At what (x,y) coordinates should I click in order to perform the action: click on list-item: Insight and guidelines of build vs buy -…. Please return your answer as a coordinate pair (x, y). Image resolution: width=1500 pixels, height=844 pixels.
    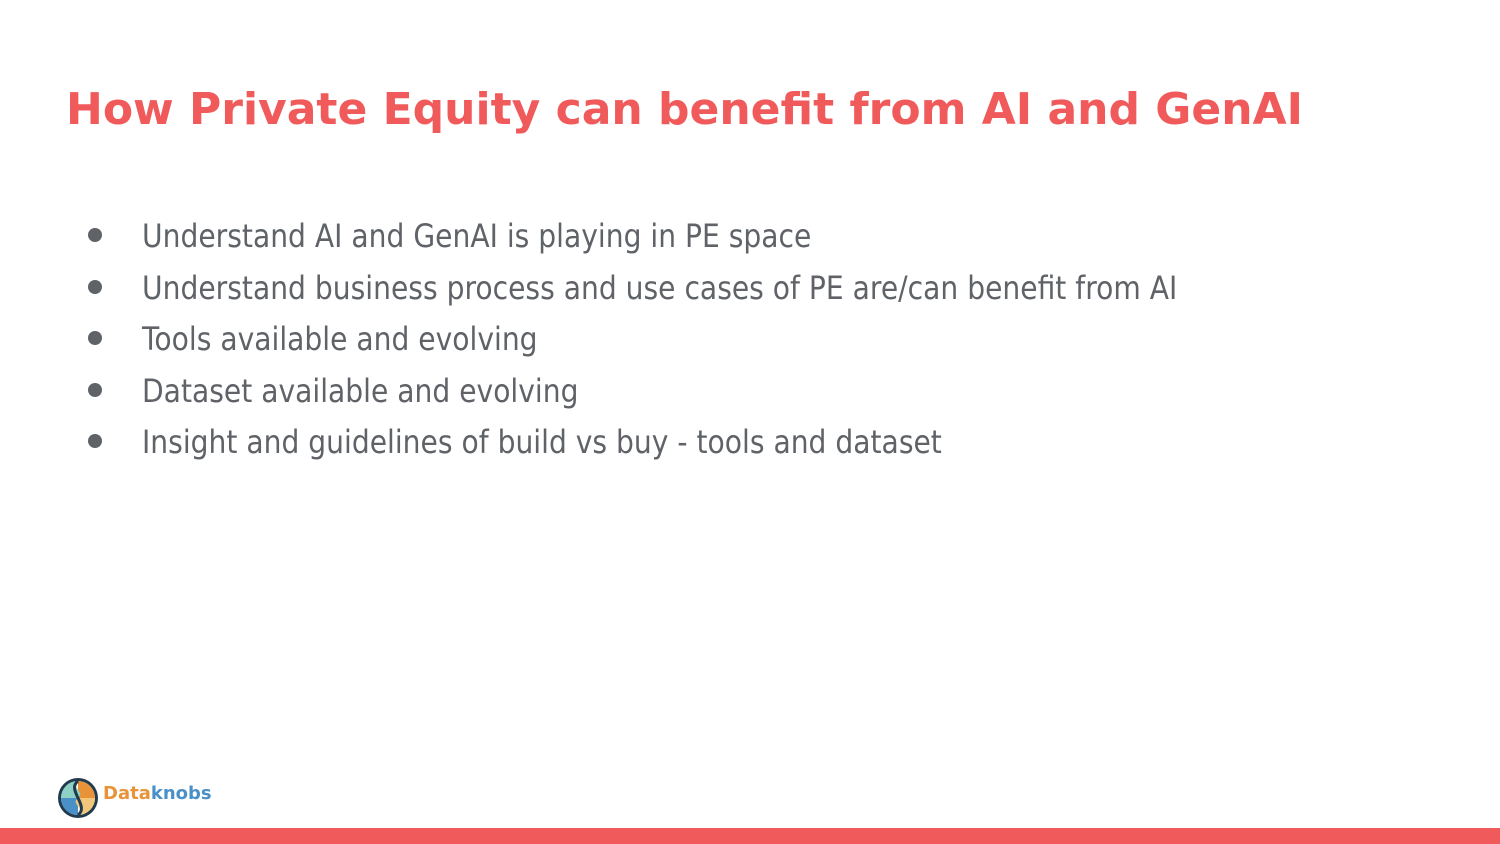
    Looking at the image, I should click on (702, 443).